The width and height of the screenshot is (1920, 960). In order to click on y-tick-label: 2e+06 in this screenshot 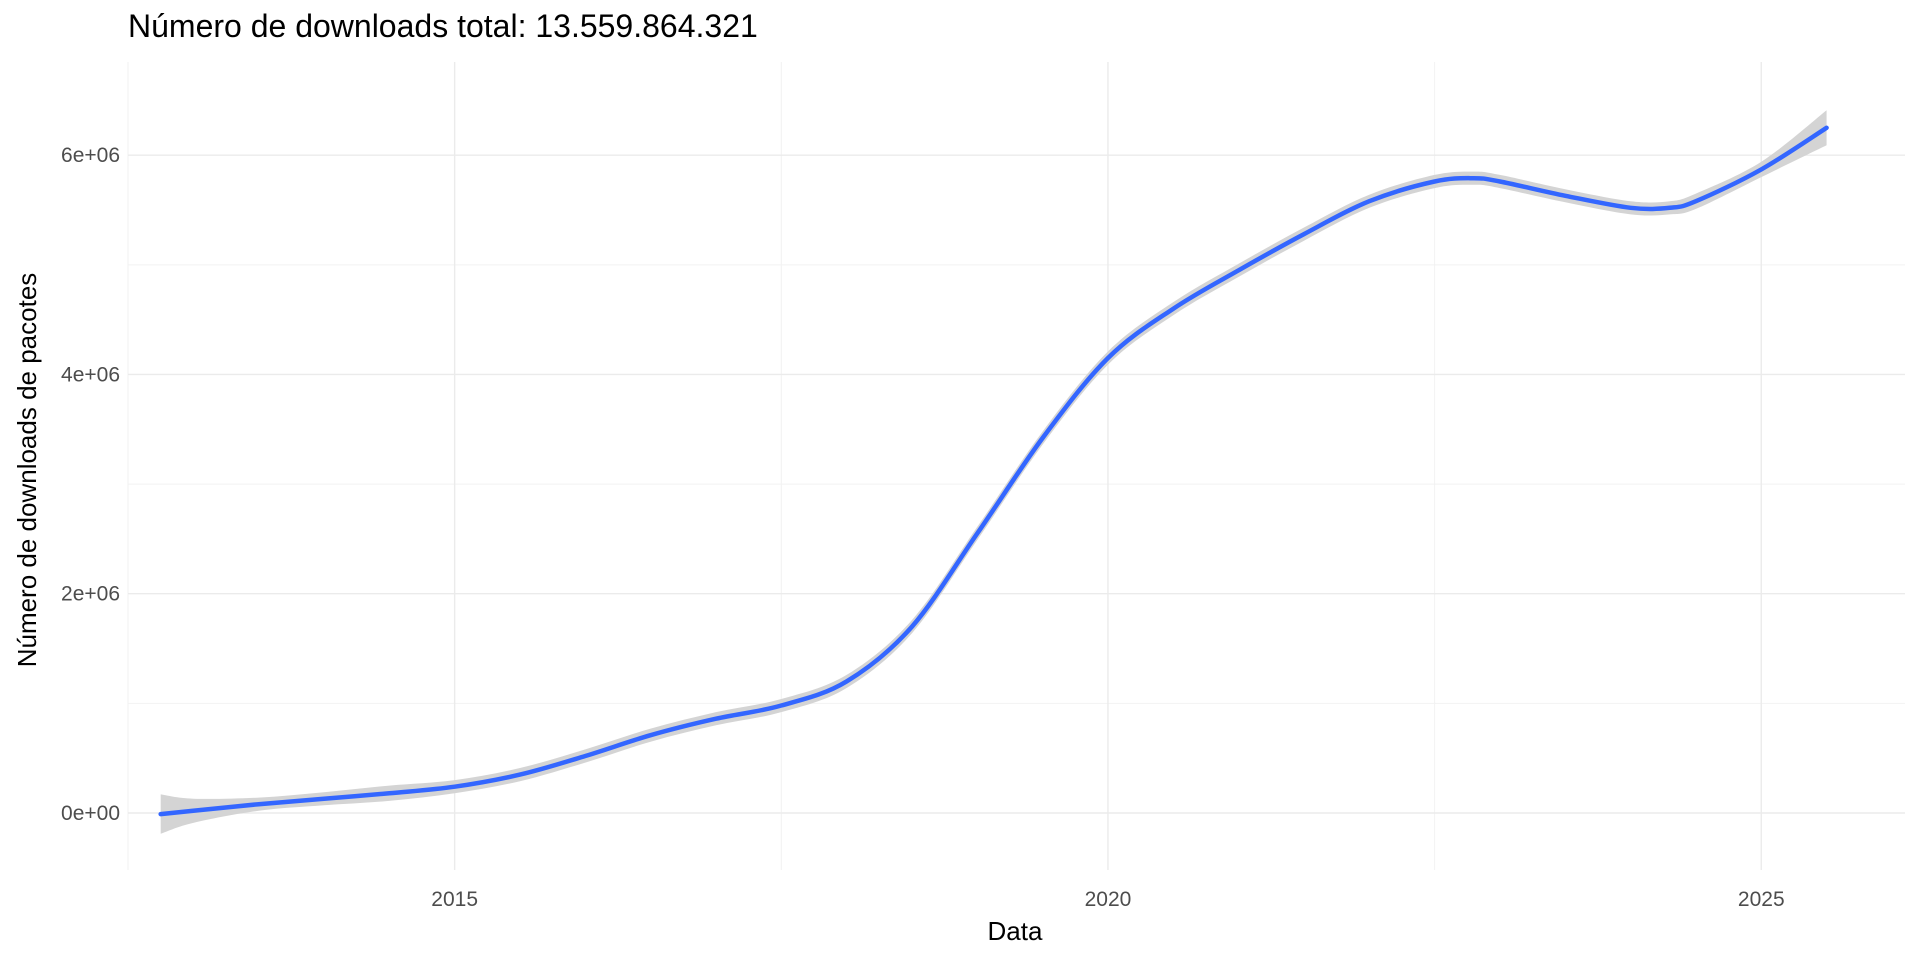, I will do `click(90, 594)`.